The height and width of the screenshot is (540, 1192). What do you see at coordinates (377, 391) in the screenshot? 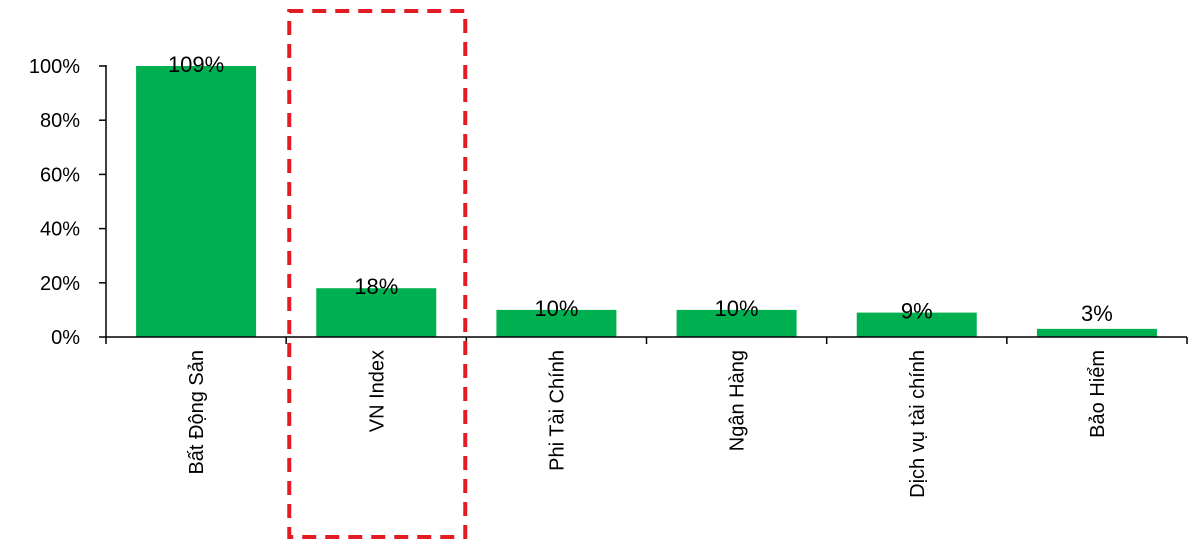
I see `x-tick-label-2: VN Index` at bounding box center [377, 391].